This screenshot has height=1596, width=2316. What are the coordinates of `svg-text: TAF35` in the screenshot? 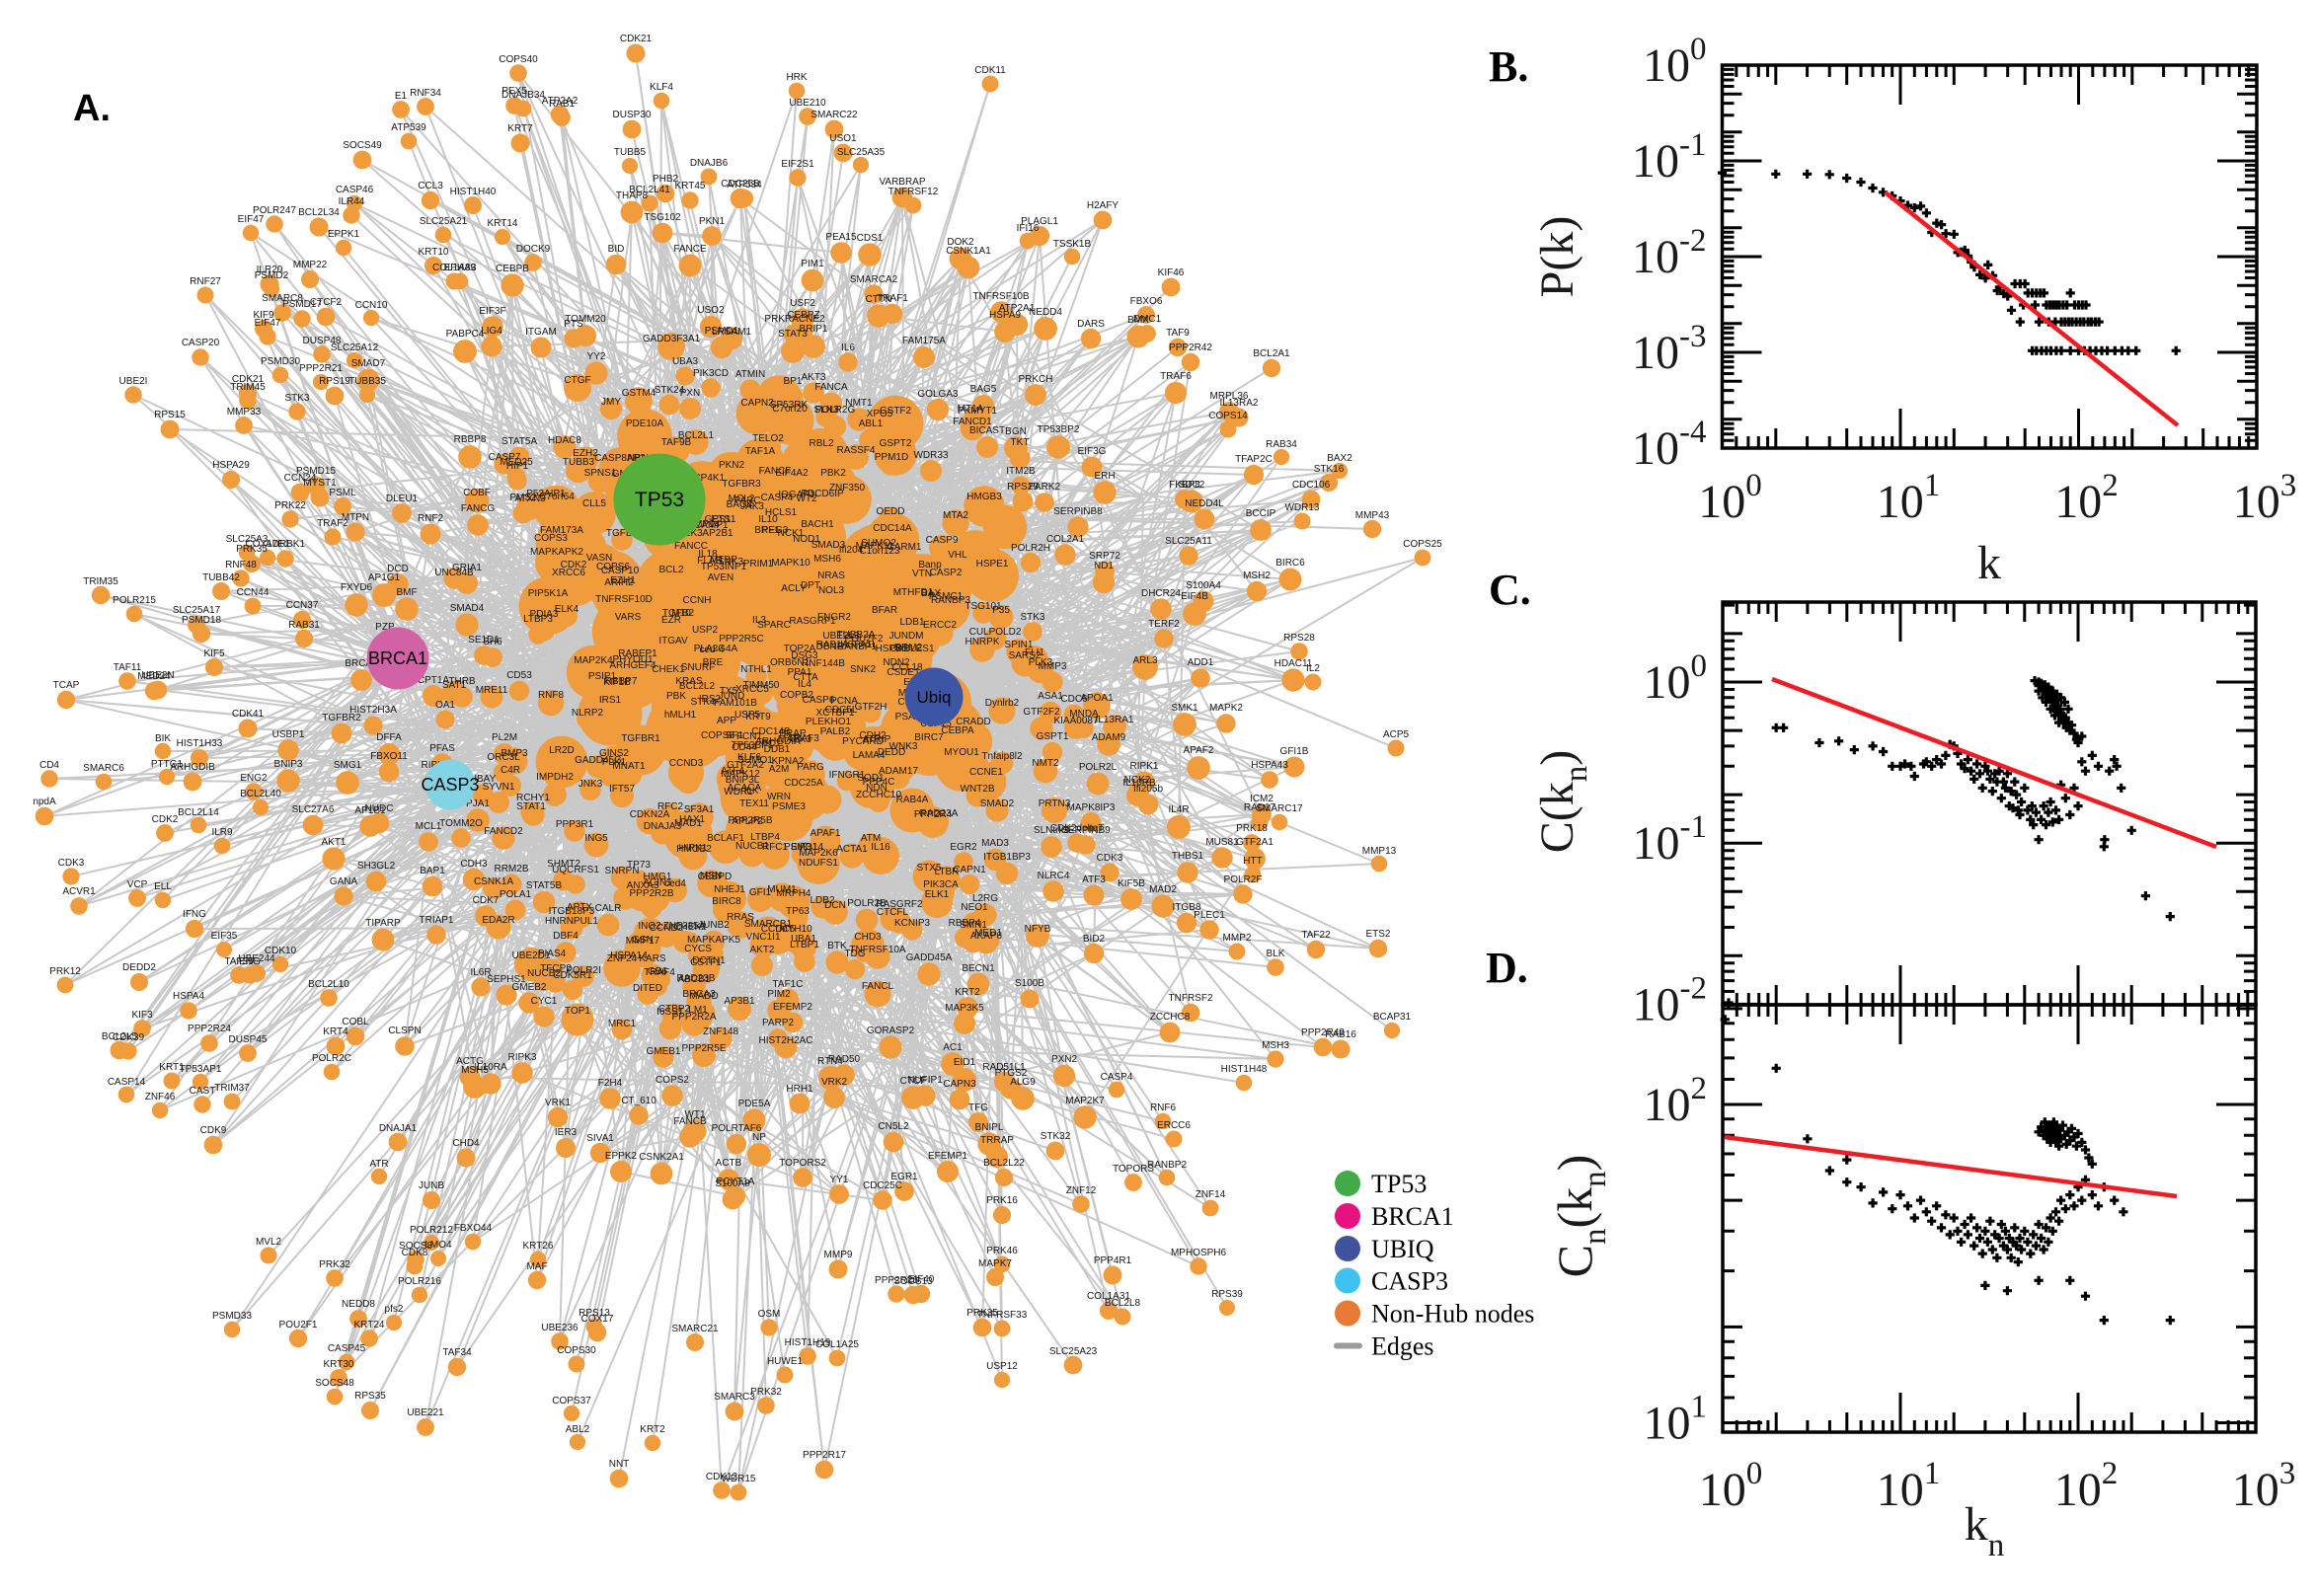 It's located at (239, 961).